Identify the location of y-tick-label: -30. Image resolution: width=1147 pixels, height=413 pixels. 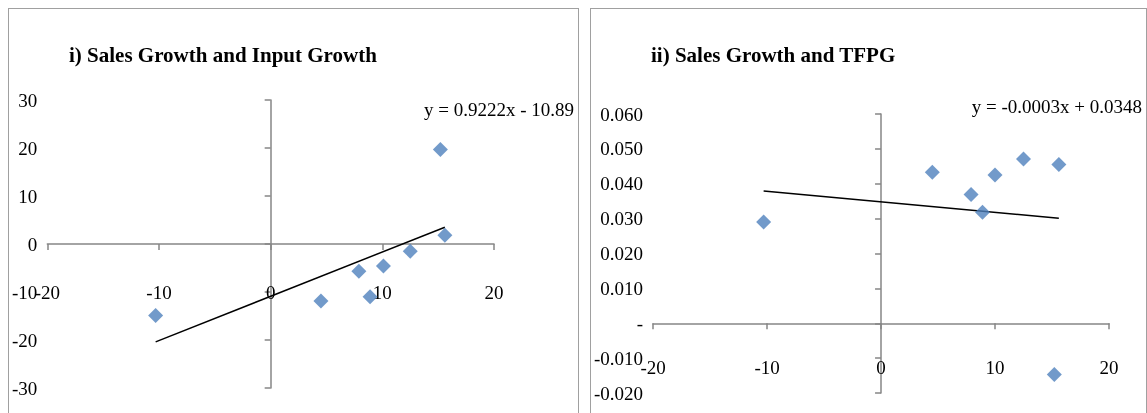
(25, 388).